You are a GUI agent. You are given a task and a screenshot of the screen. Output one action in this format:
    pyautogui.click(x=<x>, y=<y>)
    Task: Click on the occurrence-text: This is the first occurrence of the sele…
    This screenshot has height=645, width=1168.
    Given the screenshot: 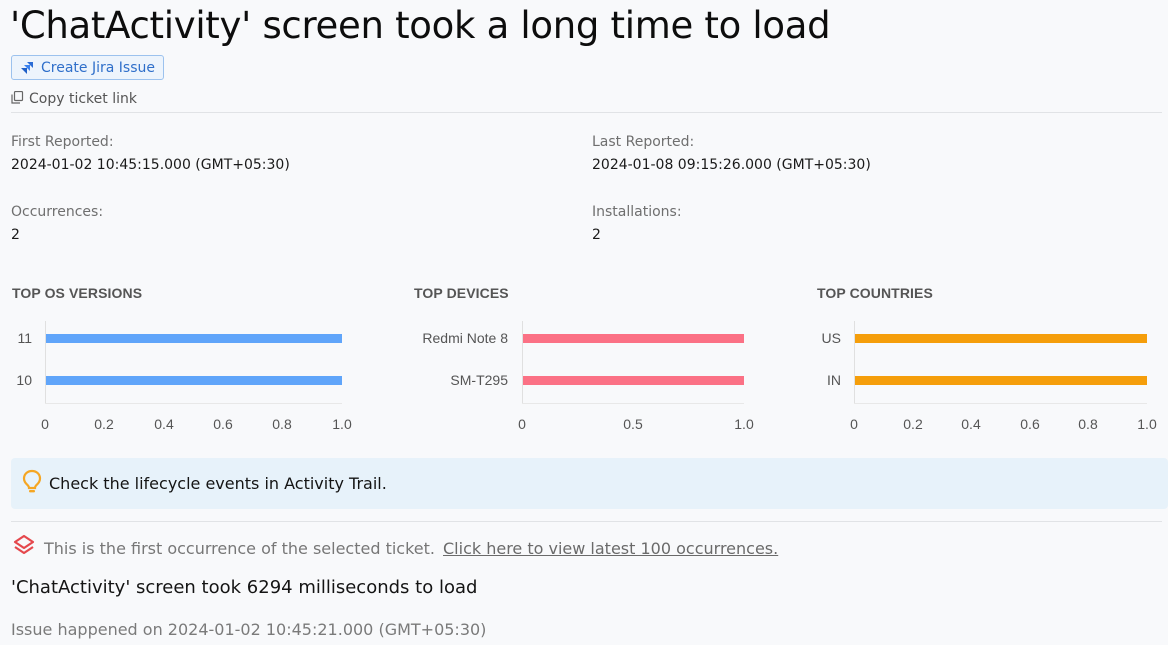 What is the action you would take?
    pyautogui.click(x=239, y=548)
    